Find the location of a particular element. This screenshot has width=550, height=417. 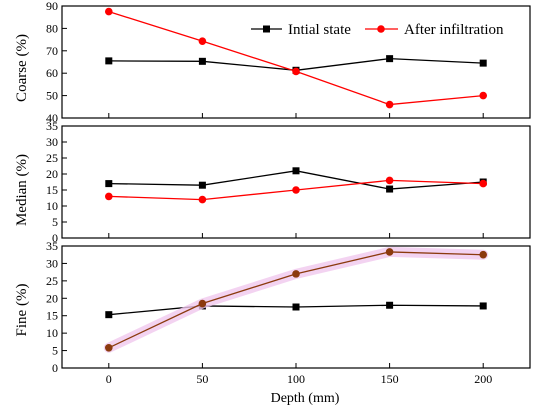

y-axis-title: Median (%) is located at coordinates (22, 190).